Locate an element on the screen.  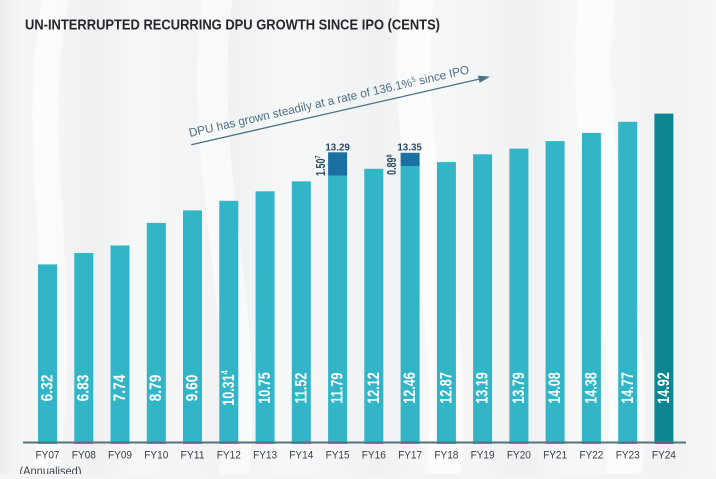
svg-text: 12.87 is located at coordinates (446, 388).